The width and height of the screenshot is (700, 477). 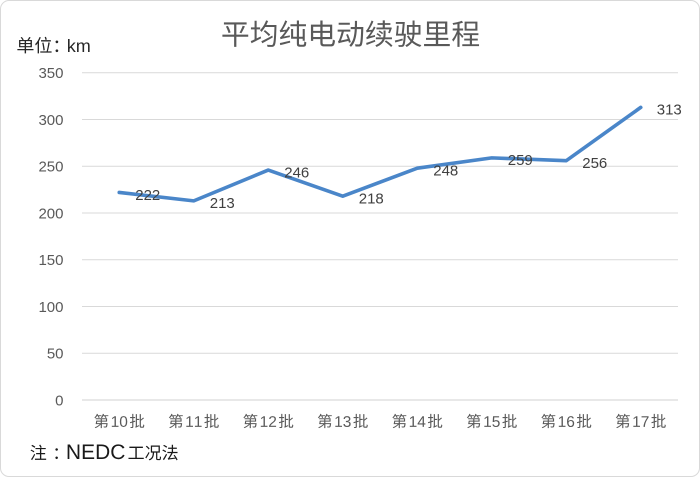 What do you see at coordinates (50, 167) in the screenshot?
I see `svg-text: 250` at bounding box center [50, 167].